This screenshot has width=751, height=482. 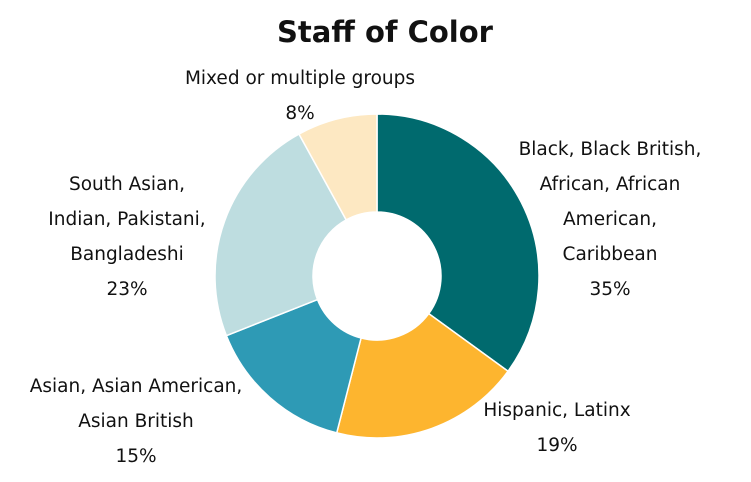 I want to click on slice-value-label: 19%, so click(x=556, y=445).